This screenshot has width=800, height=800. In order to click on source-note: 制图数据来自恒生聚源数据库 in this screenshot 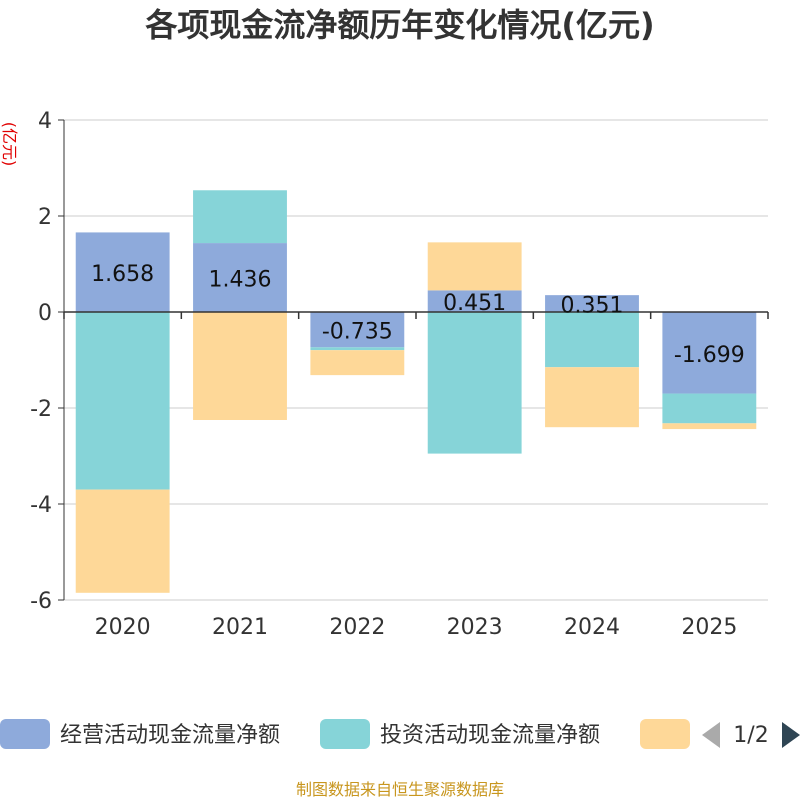, I will do `click(400, 789)`.